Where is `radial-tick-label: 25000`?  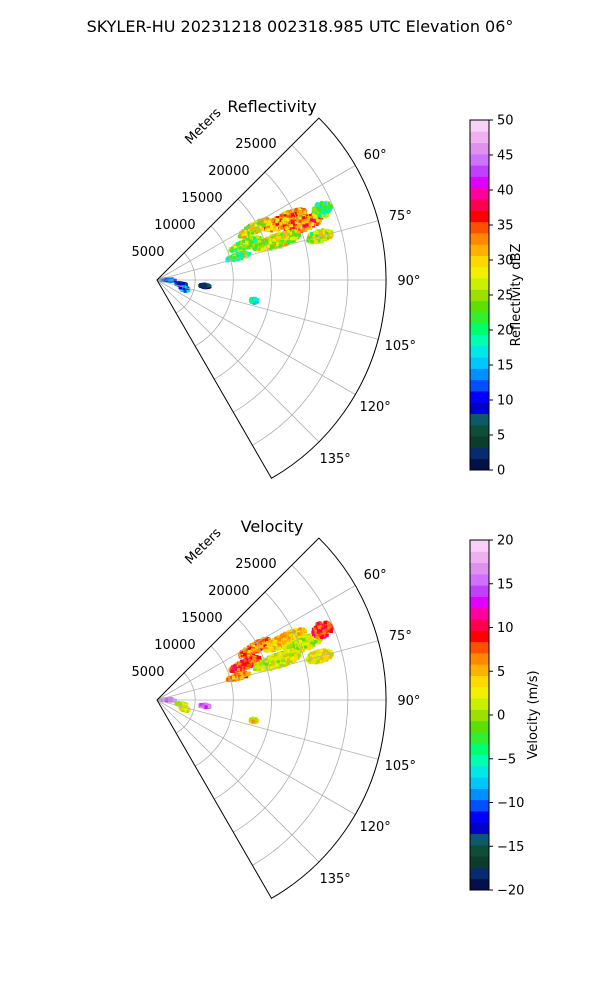
radial-tick-label: 25000 is located at coordinates (255, 144).